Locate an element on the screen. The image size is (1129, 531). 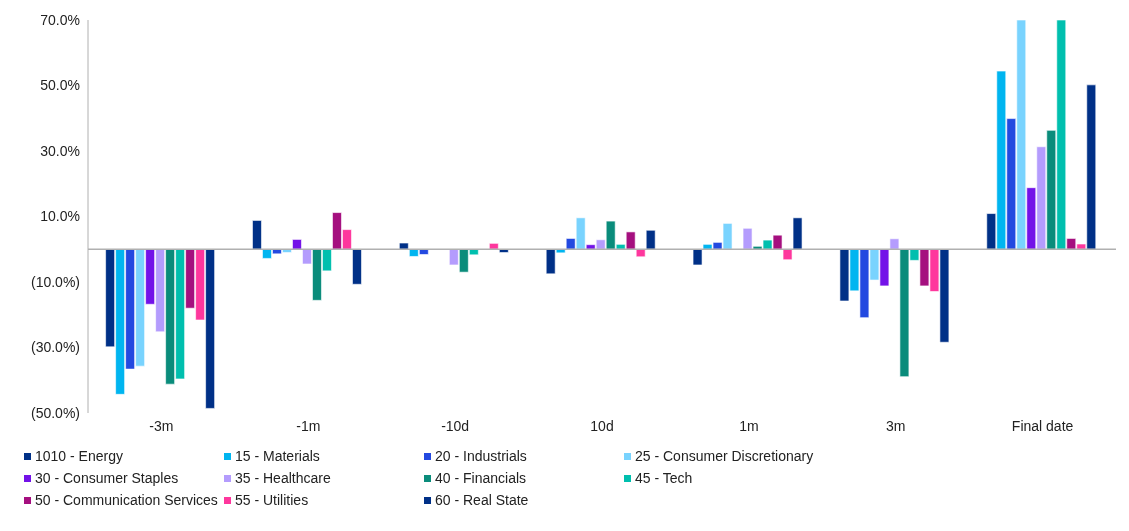
y-tick-label: (30.0%) is located at coordinates (55, 347).